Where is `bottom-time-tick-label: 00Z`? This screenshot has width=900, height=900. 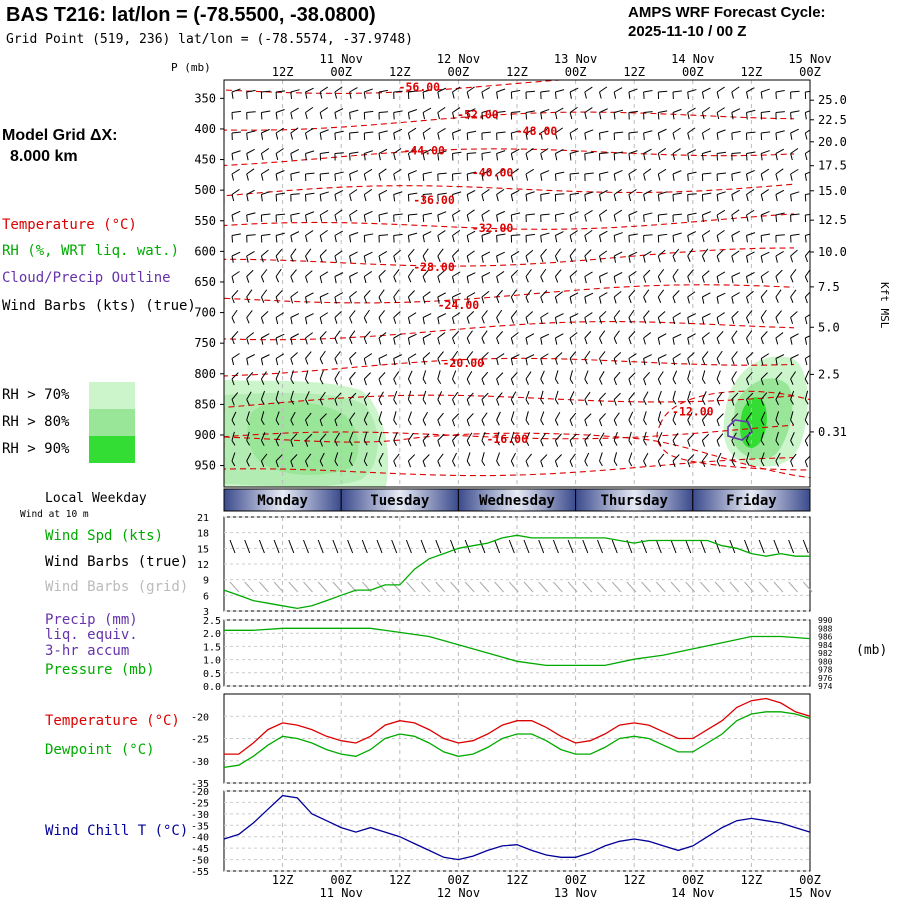 bottom-time-tick-label: 00Z is located at coordinates (693, 880).